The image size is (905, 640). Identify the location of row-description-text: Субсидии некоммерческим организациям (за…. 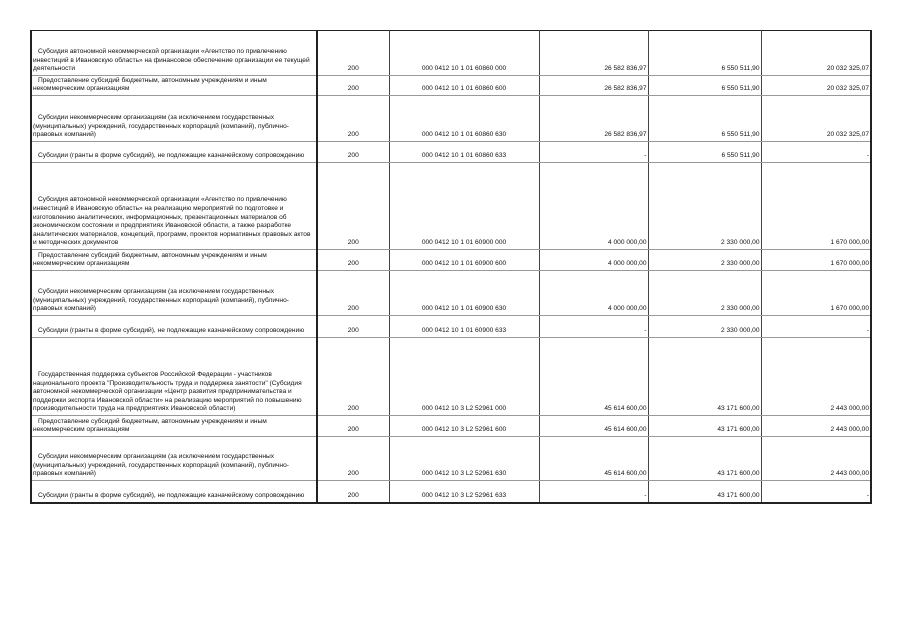
(161, 300).